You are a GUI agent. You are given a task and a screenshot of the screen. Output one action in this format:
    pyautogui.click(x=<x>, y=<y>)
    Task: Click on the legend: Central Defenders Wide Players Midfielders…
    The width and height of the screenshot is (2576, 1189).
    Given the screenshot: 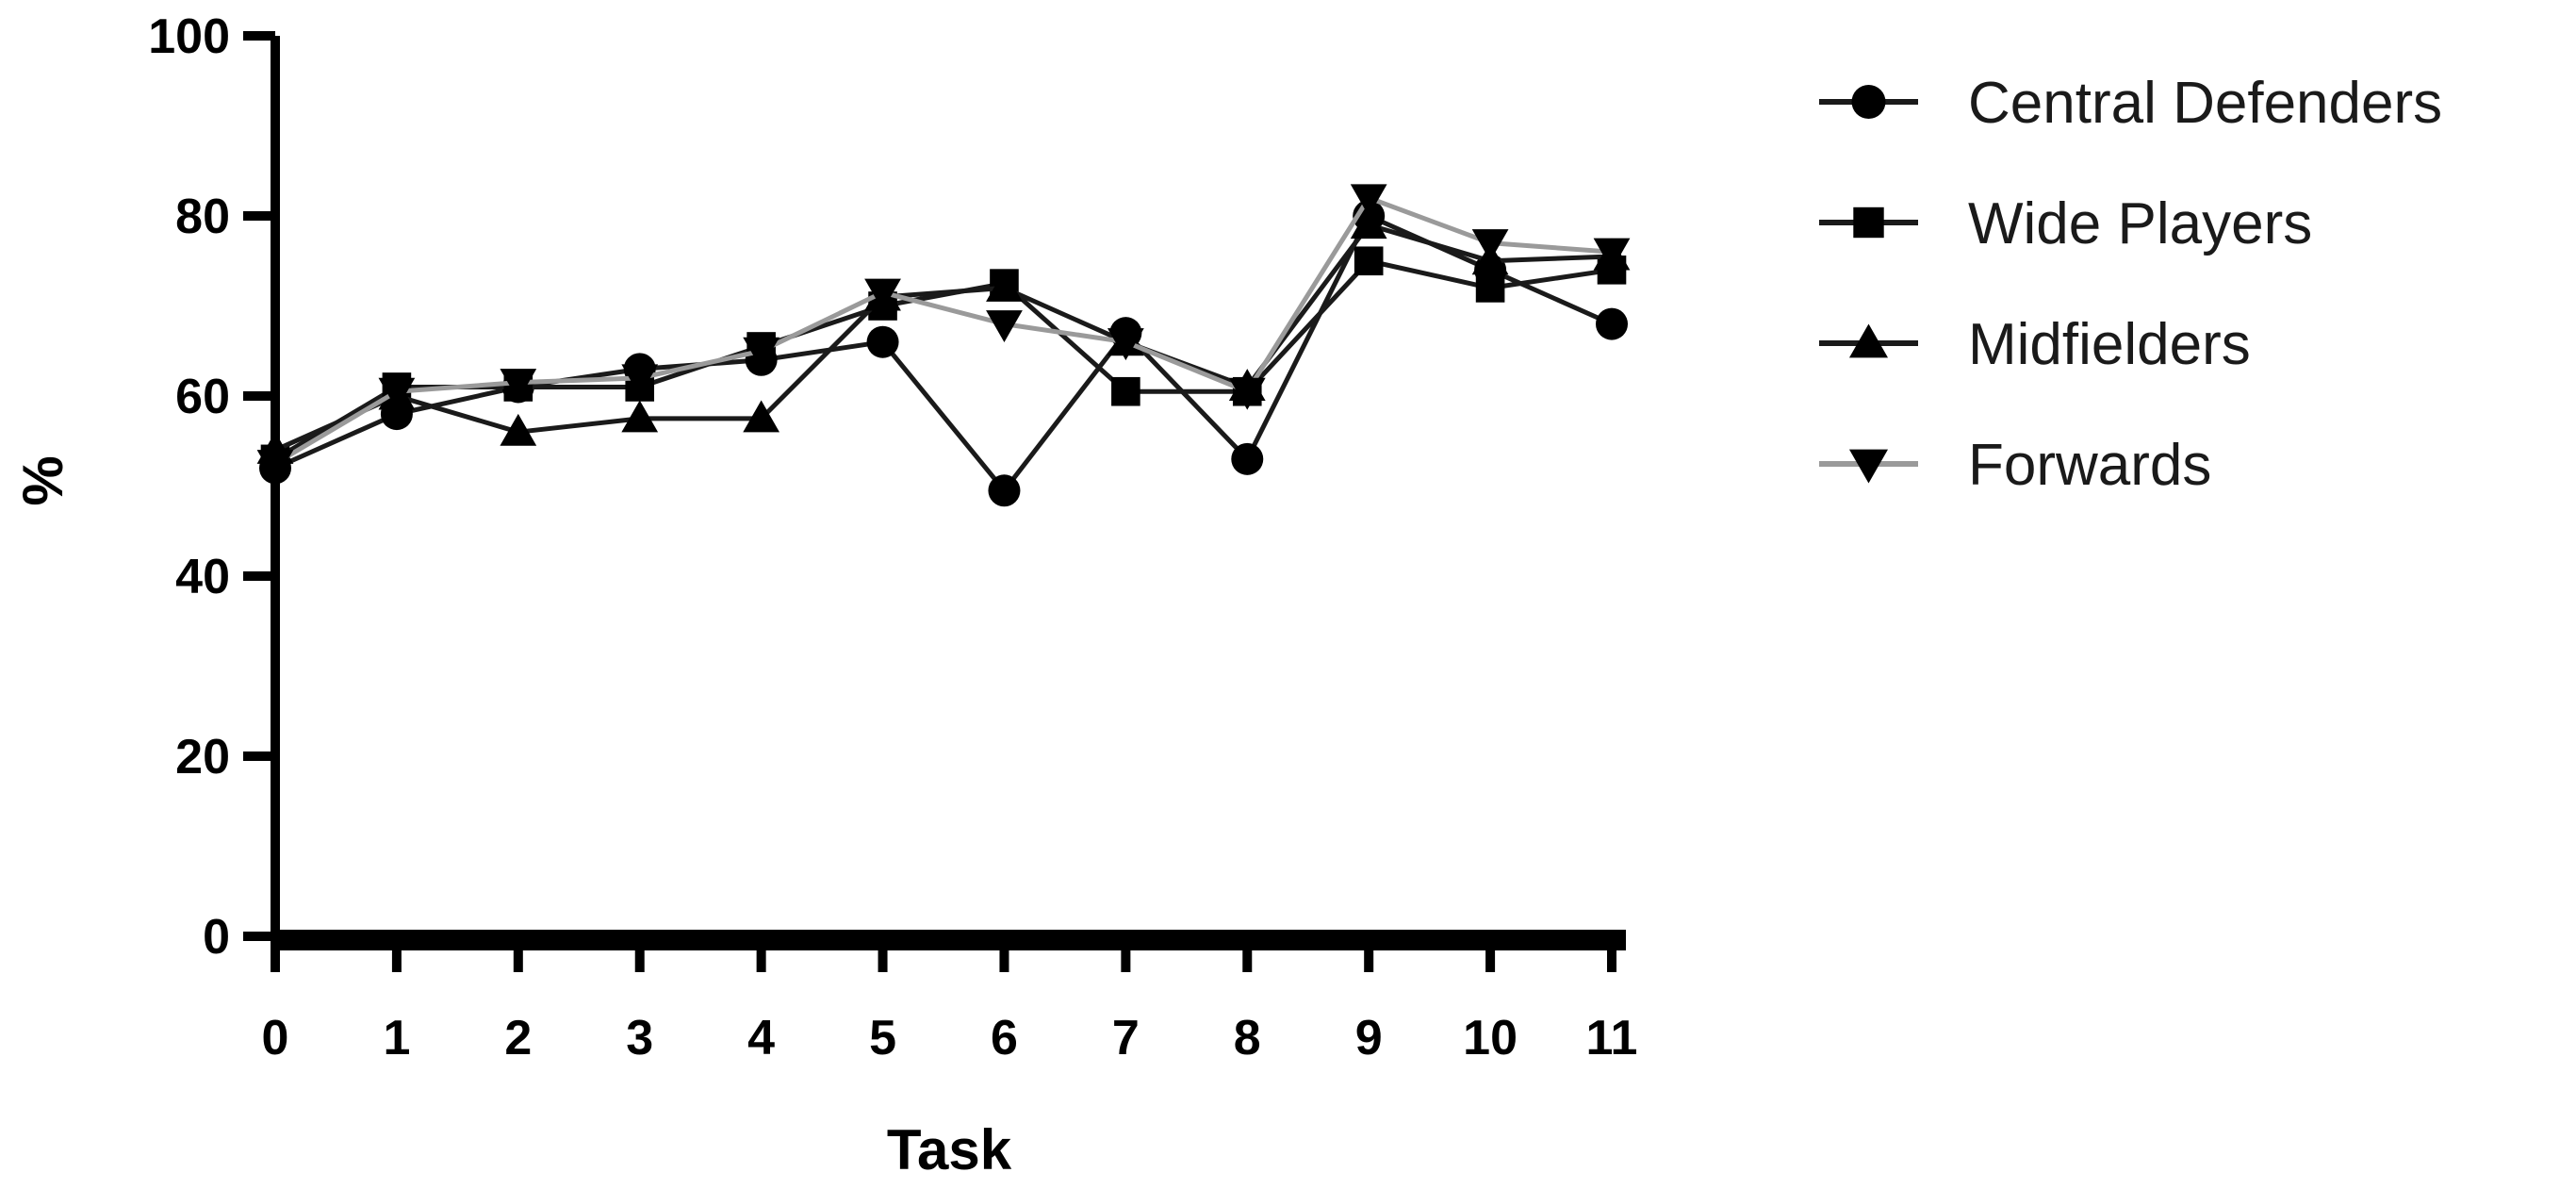 What is the action you would take?
    pyautogui.click(x=2130, y=284)
    